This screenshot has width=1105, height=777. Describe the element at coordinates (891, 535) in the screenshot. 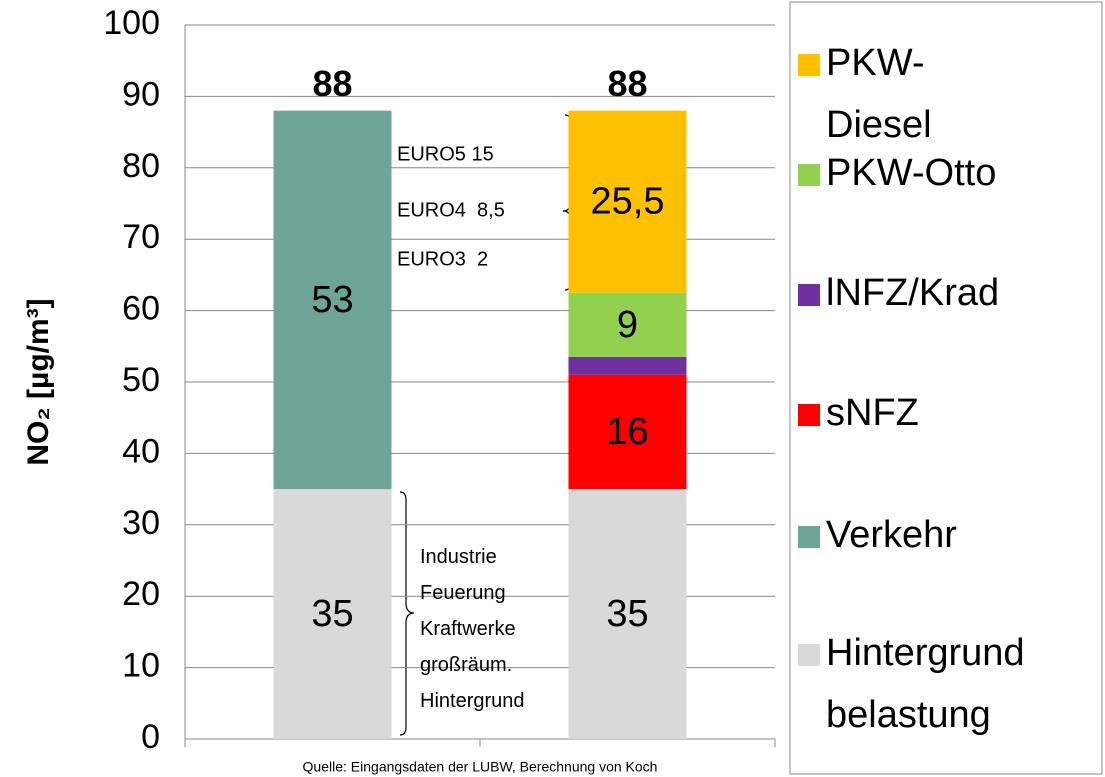

I see `legend-label: Verkehr` at that location.